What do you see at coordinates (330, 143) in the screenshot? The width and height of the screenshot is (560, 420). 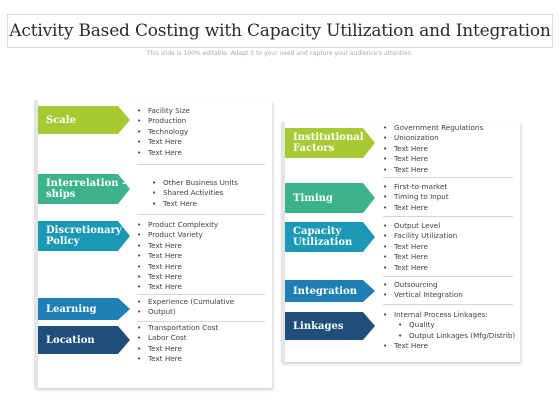 I see `institutional-factors-label: Institutional Factors` at bounding box center [330, 143].